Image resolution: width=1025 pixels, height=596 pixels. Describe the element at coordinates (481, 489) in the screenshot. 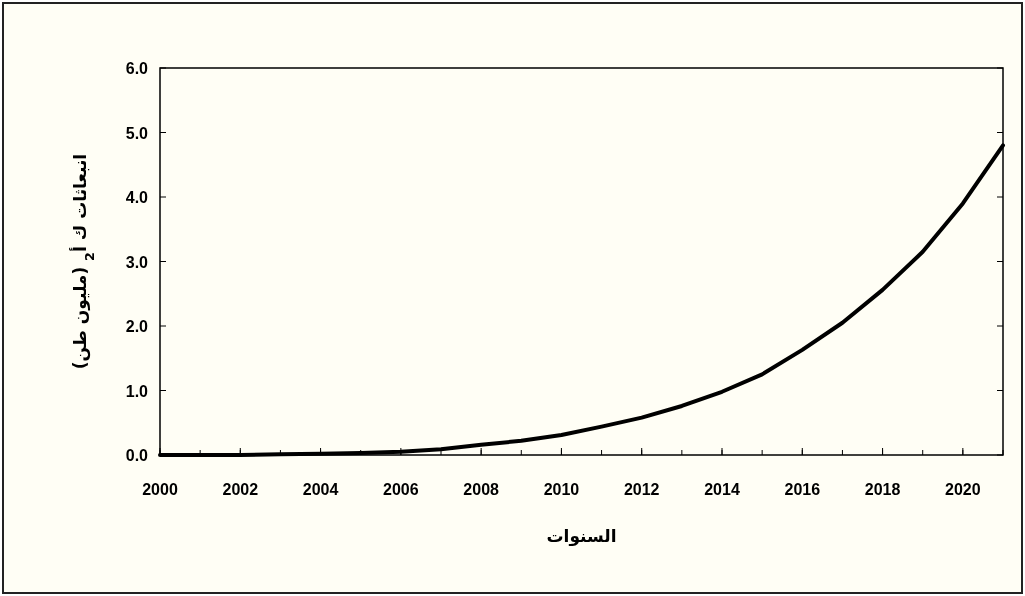

I see `x-tick-label: 2008` at that location.